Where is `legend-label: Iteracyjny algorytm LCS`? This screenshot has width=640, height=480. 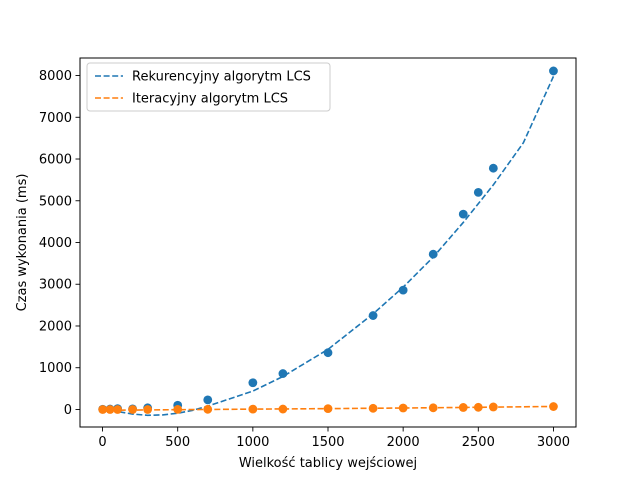
legend-label: Iteracyjny algorytm LCS is located at coordinates (210, 99).